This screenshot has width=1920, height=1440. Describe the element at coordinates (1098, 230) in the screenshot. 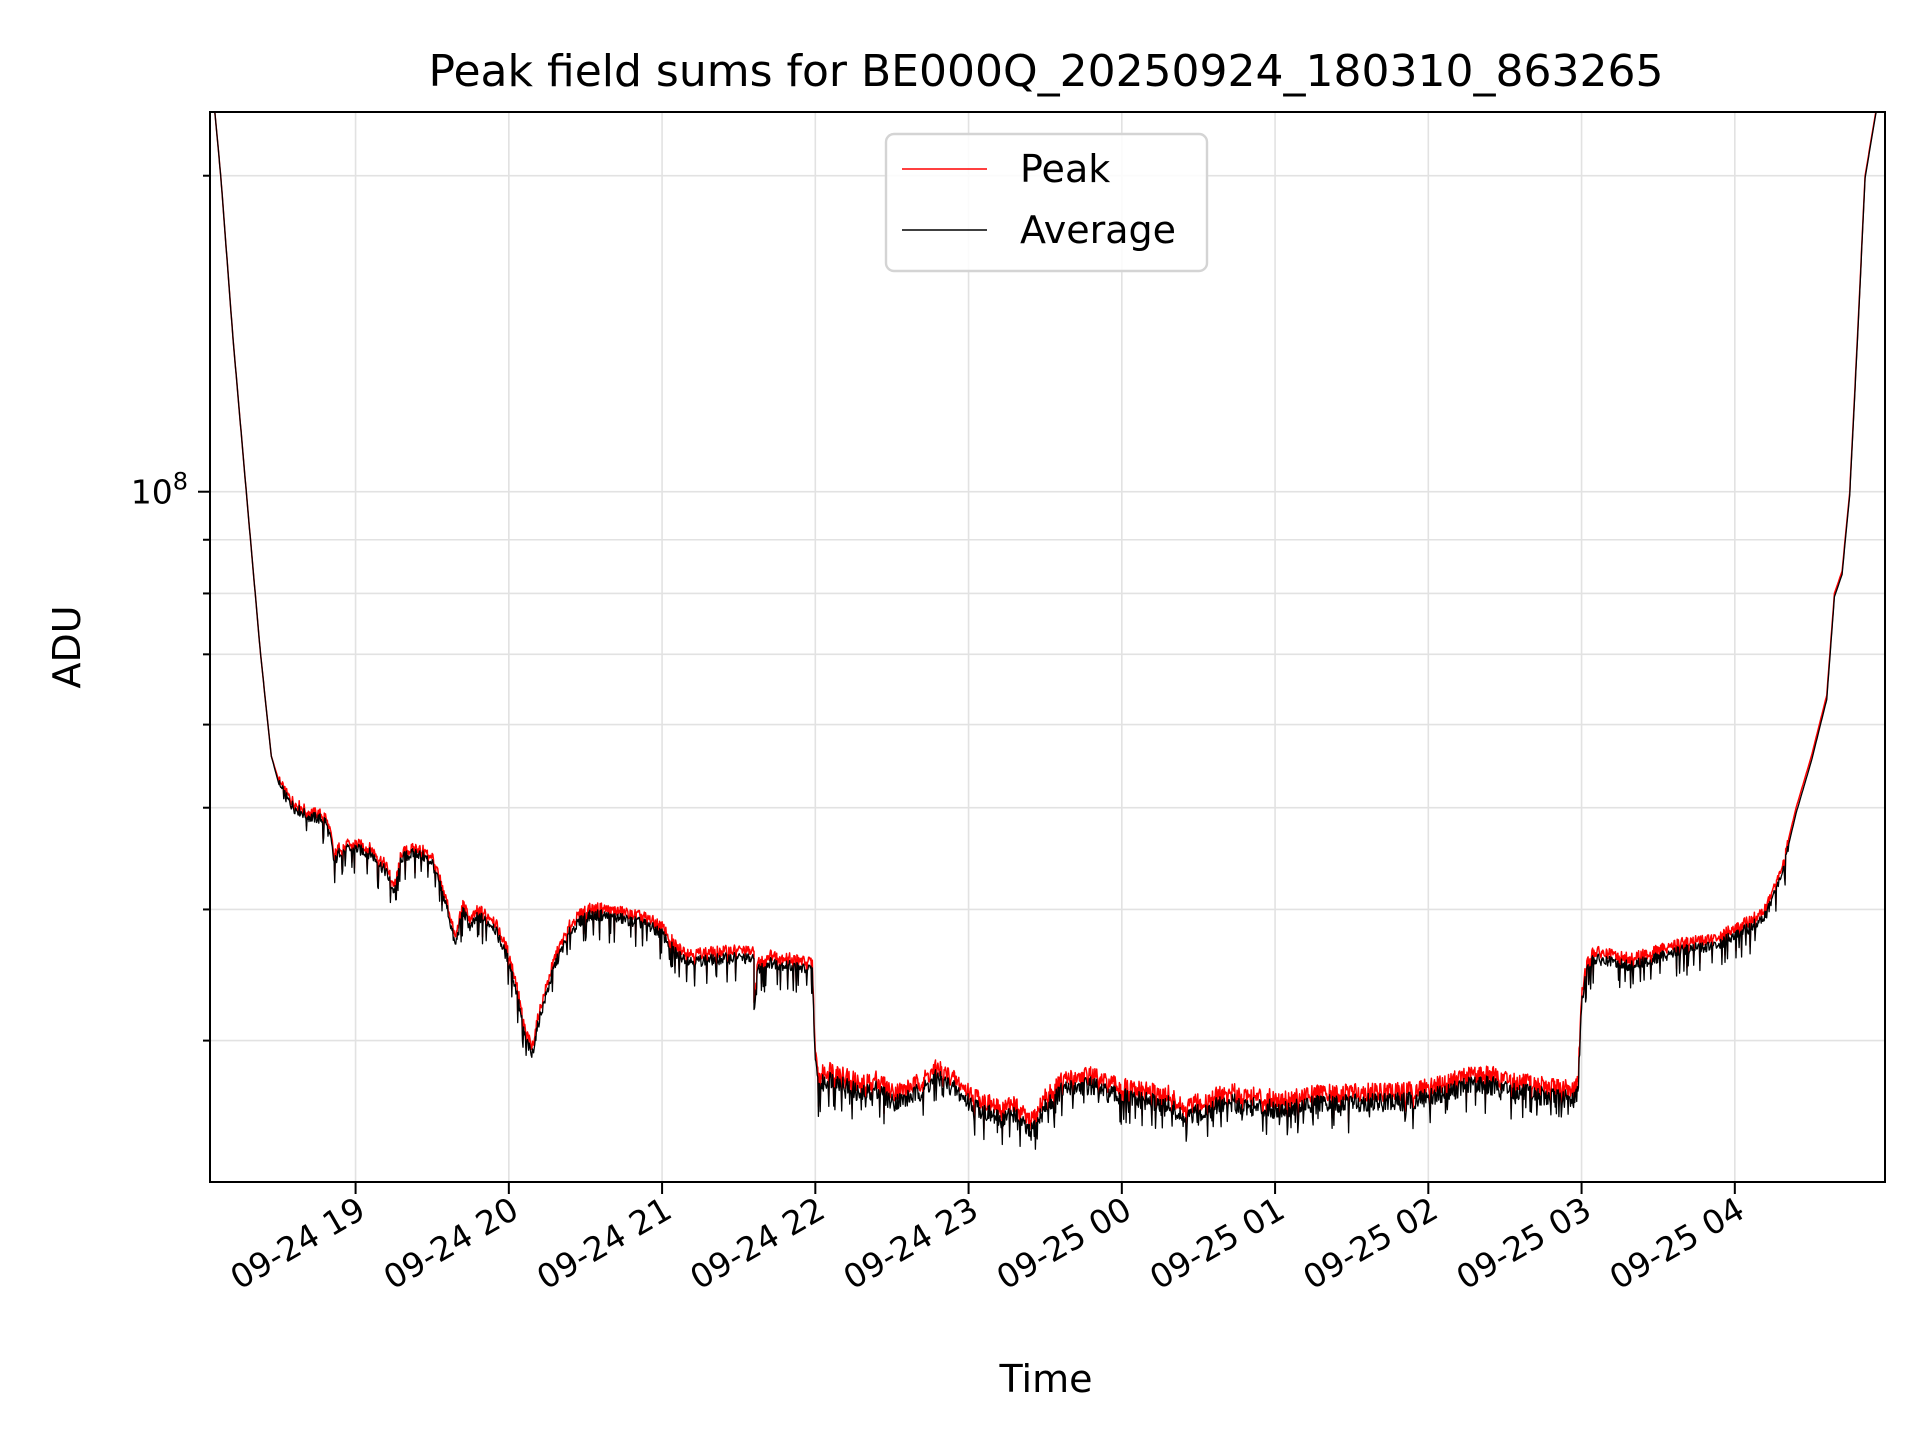

I see `legend-label-average: Average` at that location.